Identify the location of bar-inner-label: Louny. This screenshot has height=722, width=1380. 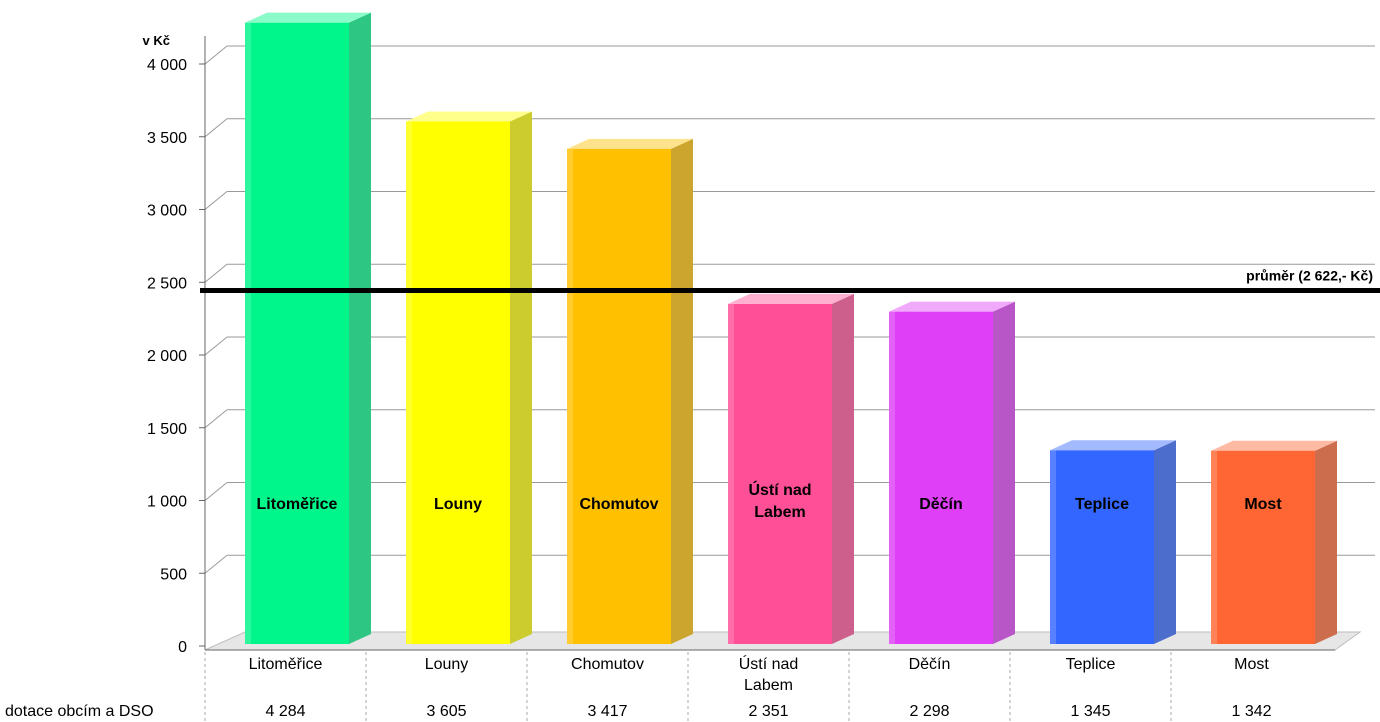
(458, 504).